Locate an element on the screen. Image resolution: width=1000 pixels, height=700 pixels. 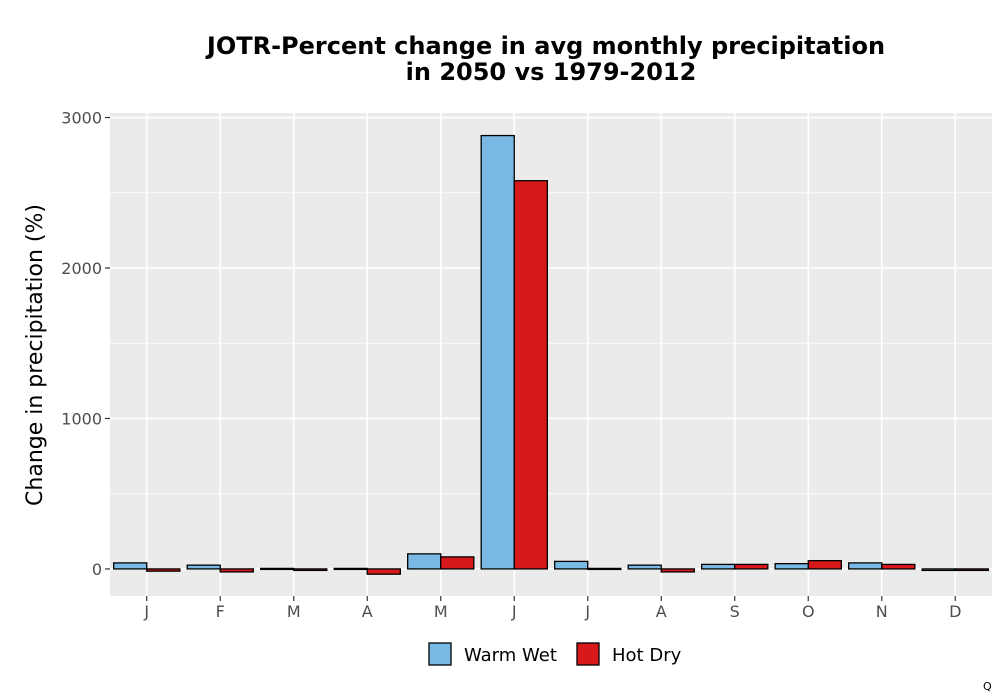
corner-mark: Q is located at coordinates (987, 686).